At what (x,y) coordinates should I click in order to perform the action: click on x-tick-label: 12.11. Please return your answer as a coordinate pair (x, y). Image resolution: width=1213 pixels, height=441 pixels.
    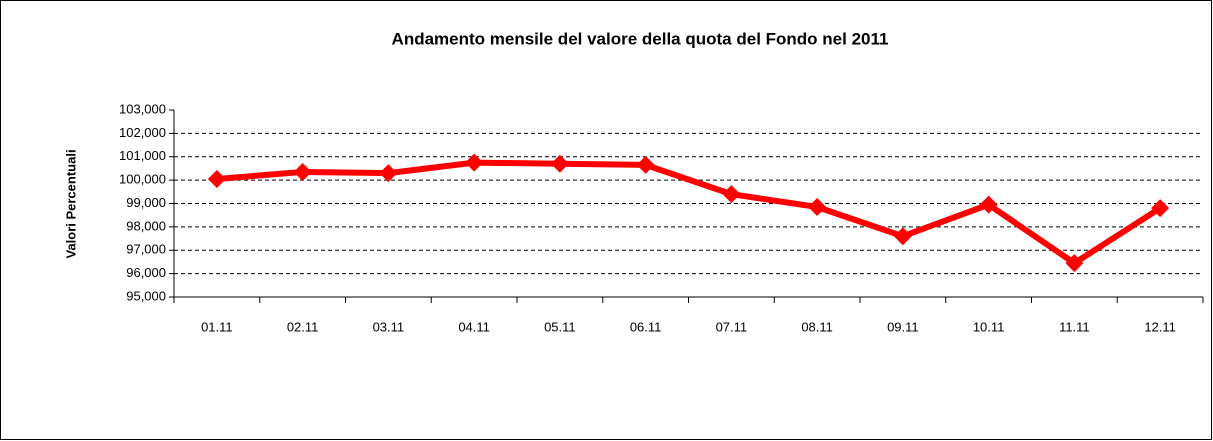
    Looking at the image, I should click on (1160, 326).